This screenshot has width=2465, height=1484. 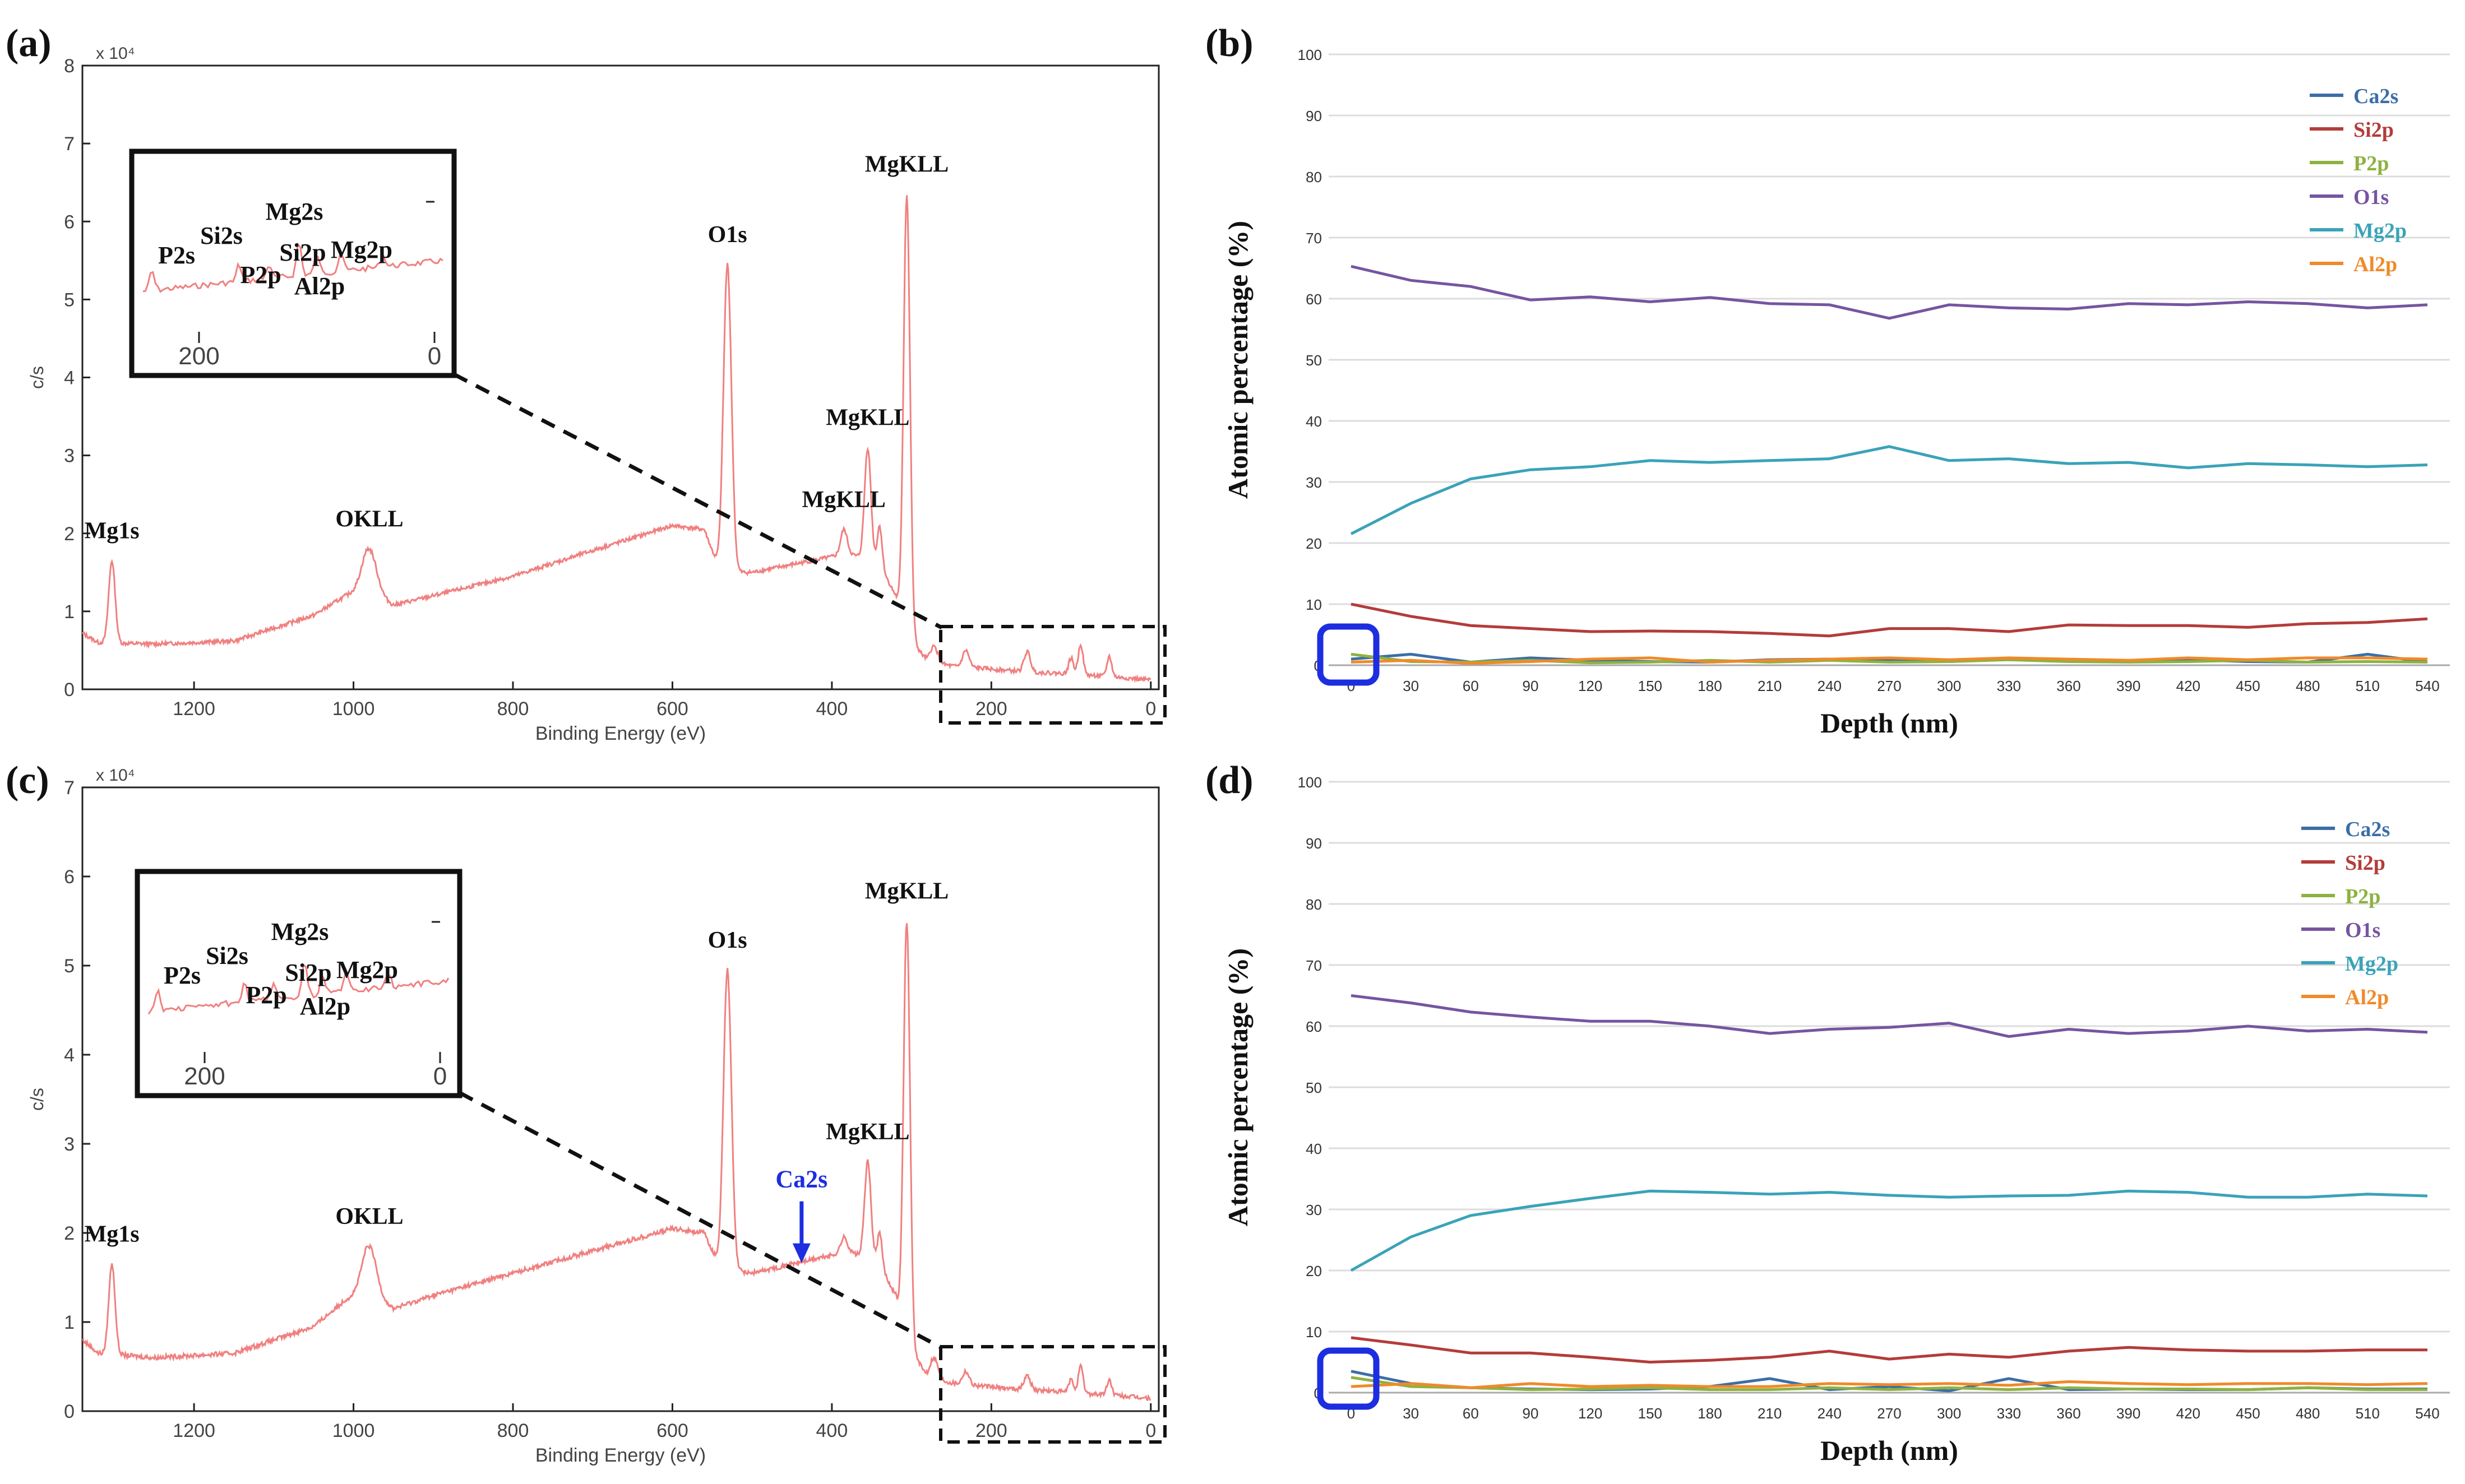 I want to click on start-marker-d, so click(x=1348, y=1378).